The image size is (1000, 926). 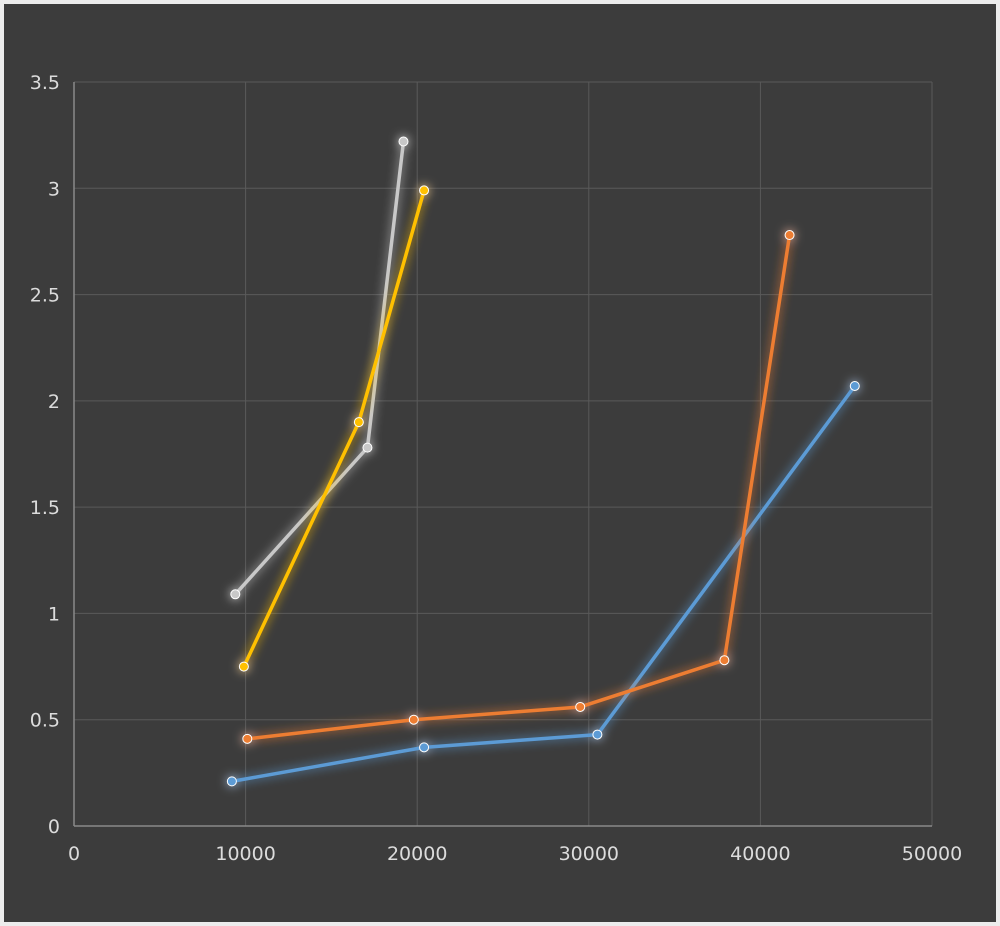 What do you see at coordinates (45, 83) in the screenshot?
I see `y-tick-label: 3.5` at bounding box center [45, 83].